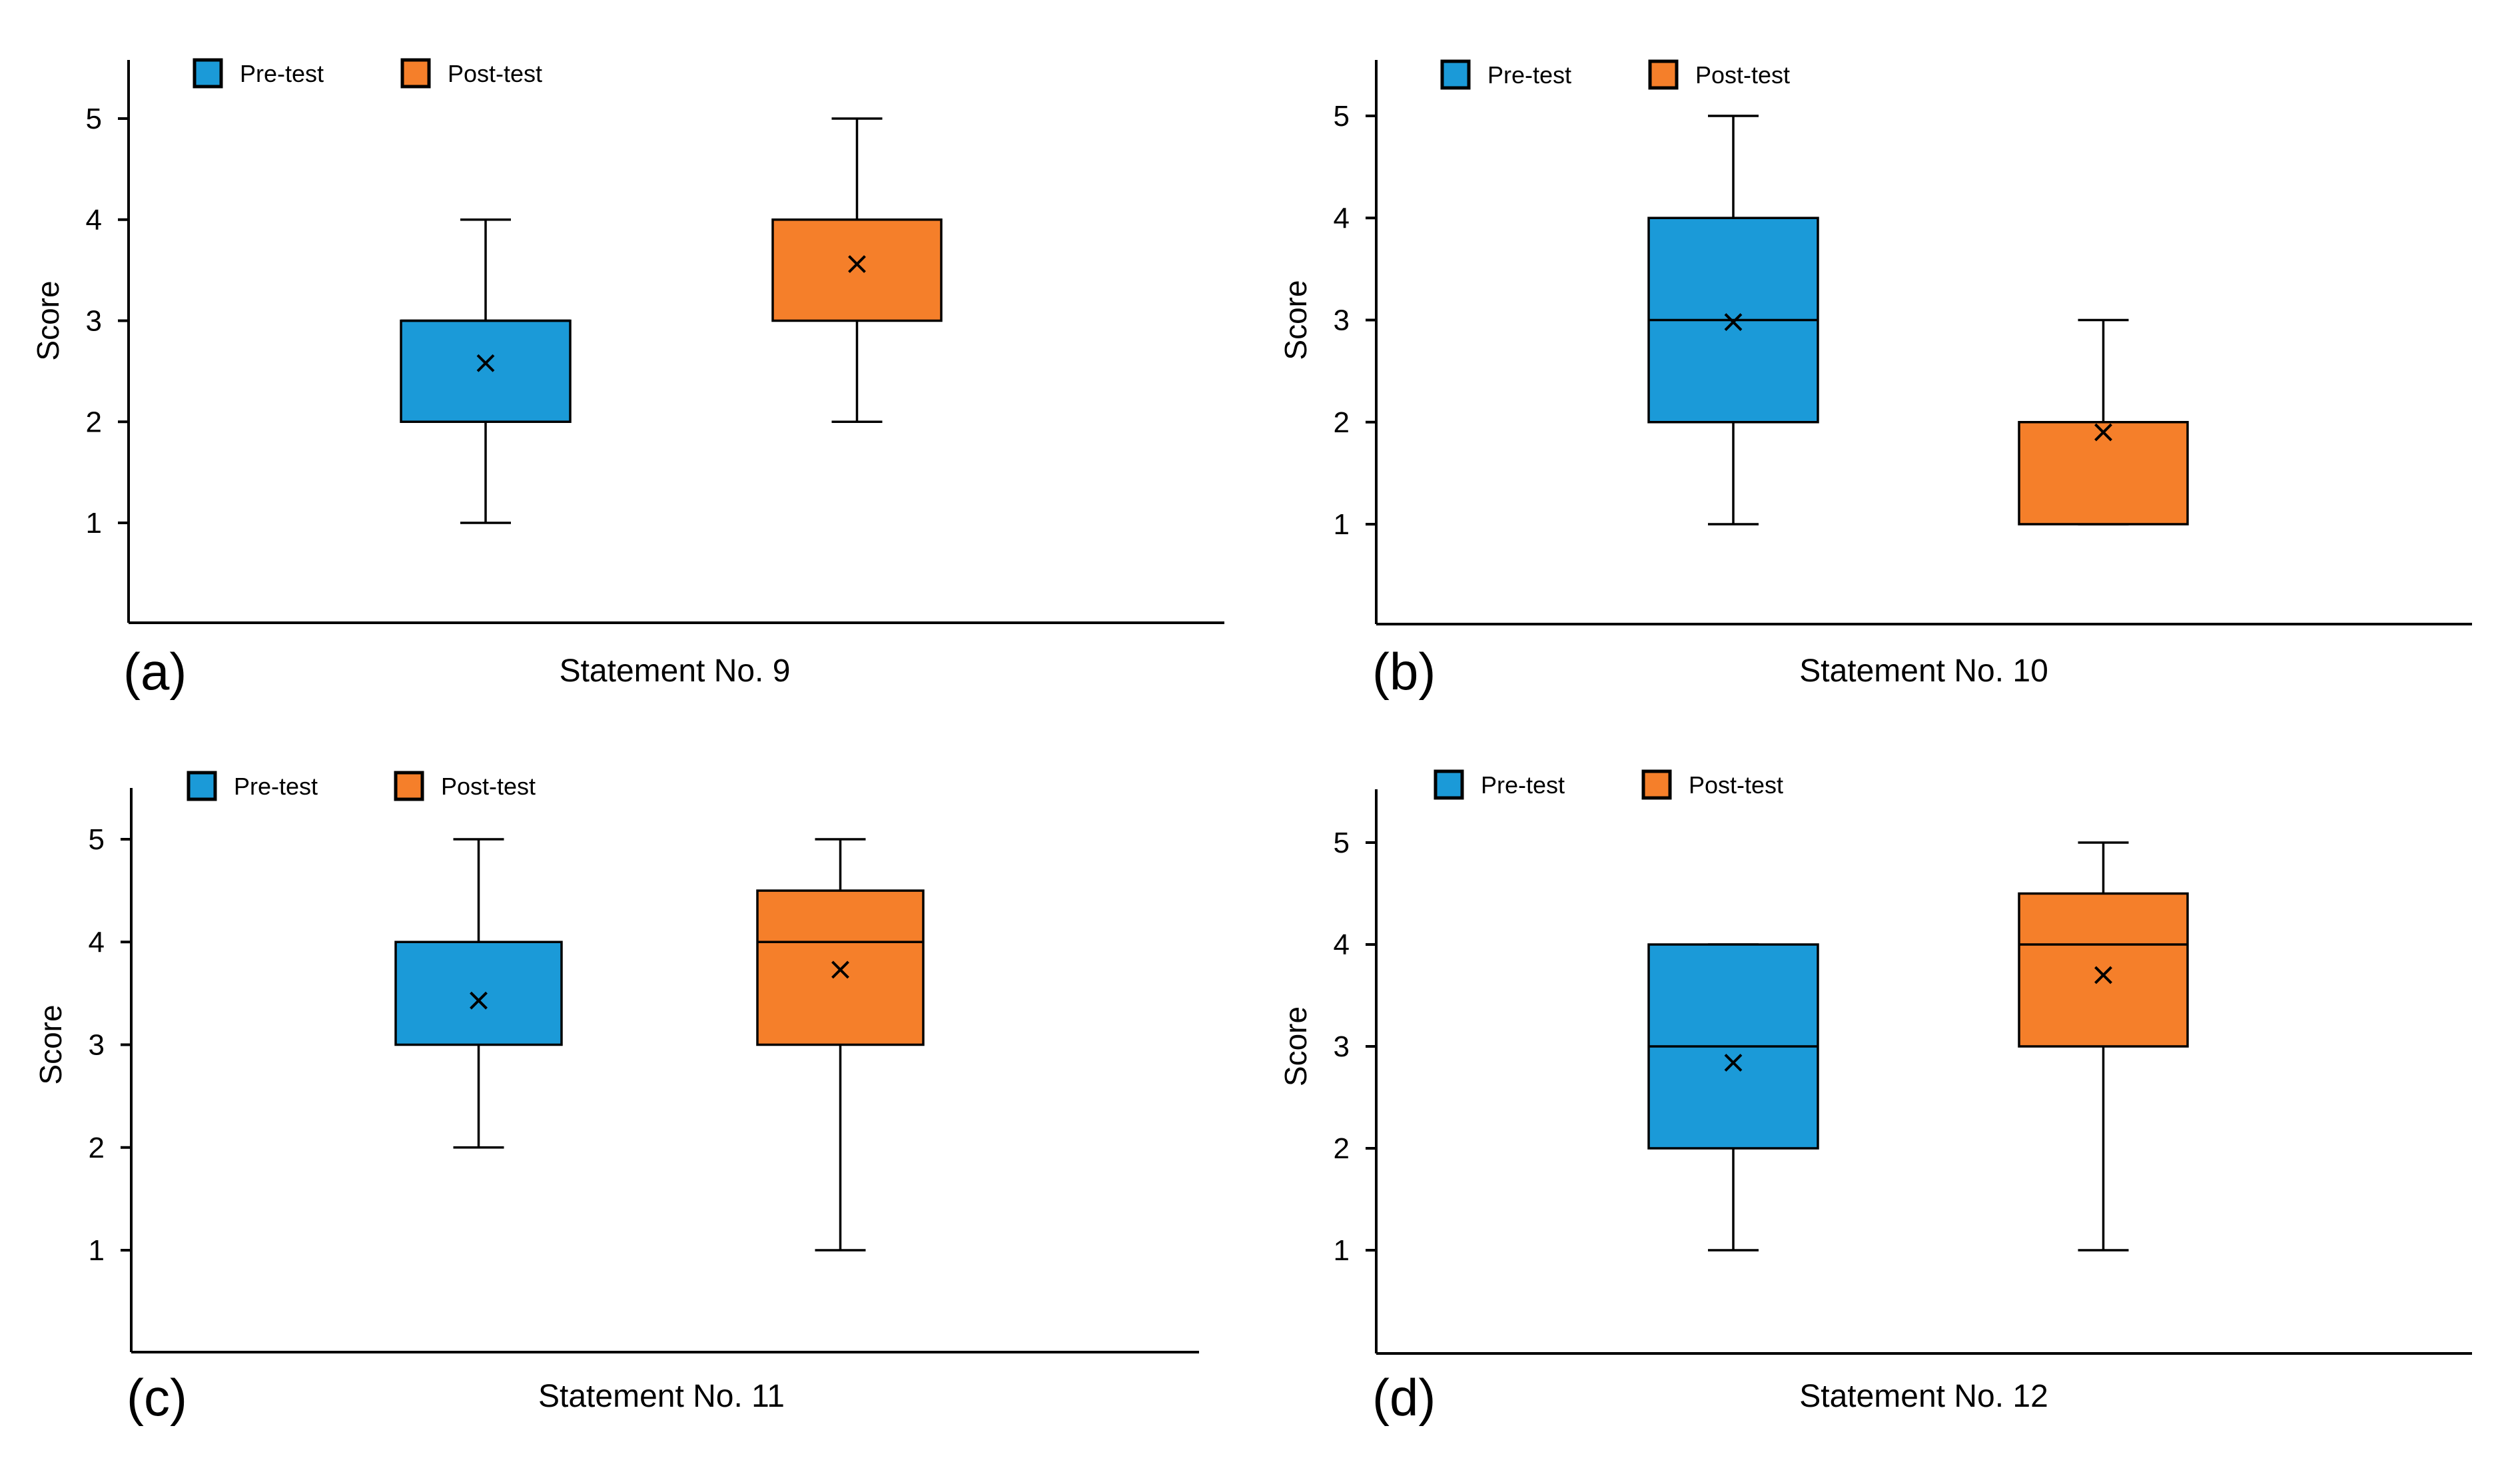 This screenshot has width=2504, height=1484. What do you see at coordinates (1404, 1397) in the screenshot?
I see `panel-label: (d)` at bounding box center [1404, 1397].